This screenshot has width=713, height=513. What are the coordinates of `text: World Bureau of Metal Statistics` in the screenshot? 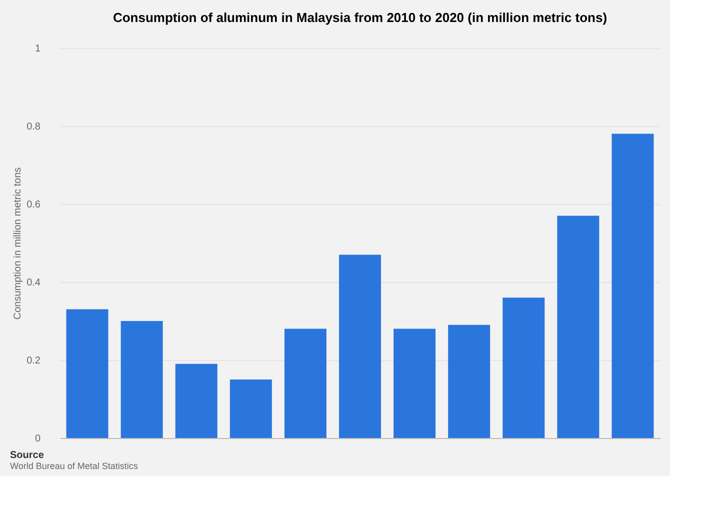 It's located at (74, 466).